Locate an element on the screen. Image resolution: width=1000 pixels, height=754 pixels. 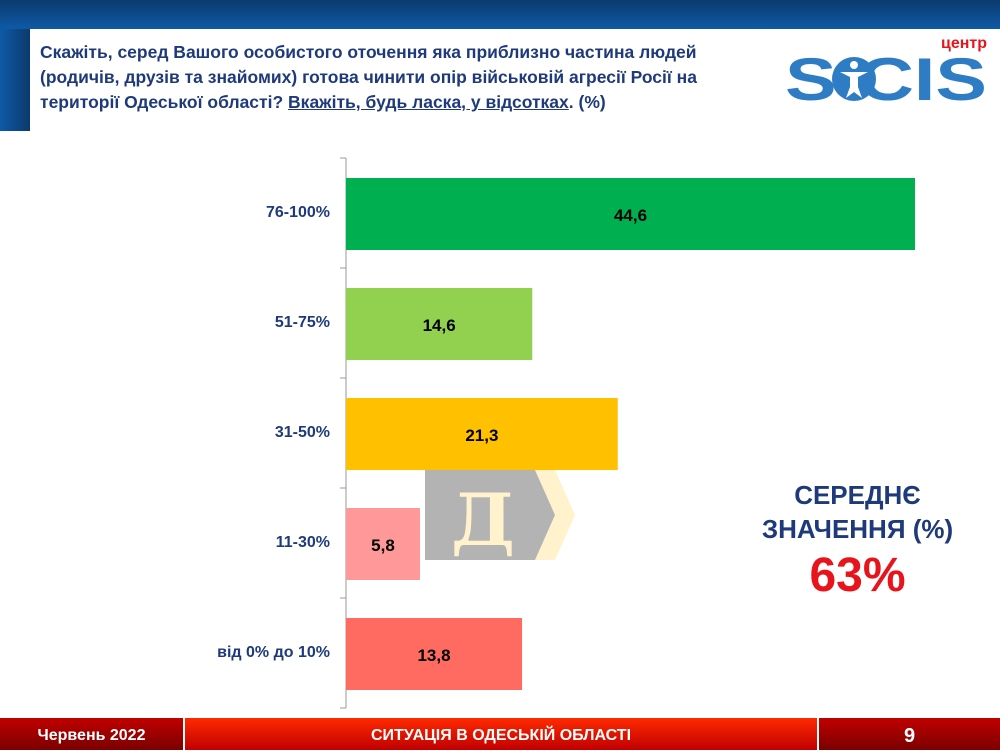
average-label-line1: СЕРЕДНЄ is located at coordinates (857, 495).